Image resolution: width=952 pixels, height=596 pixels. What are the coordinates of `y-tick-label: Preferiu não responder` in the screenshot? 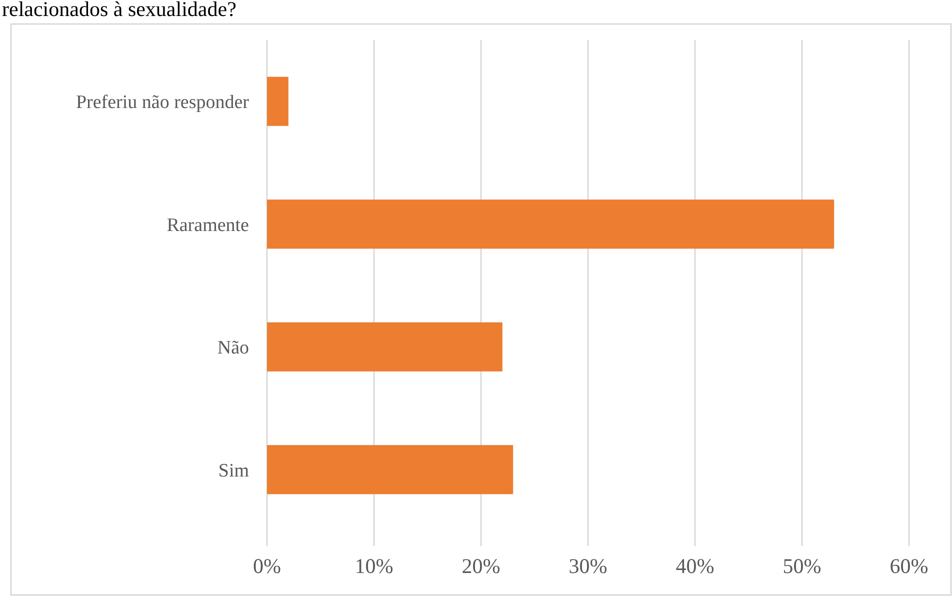 It's located at (163, 103).